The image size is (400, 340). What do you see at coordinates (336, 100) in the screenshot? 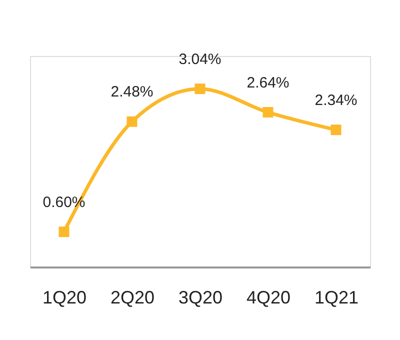
I see `data-label: 2.34%` at bounding box center [336, 100].